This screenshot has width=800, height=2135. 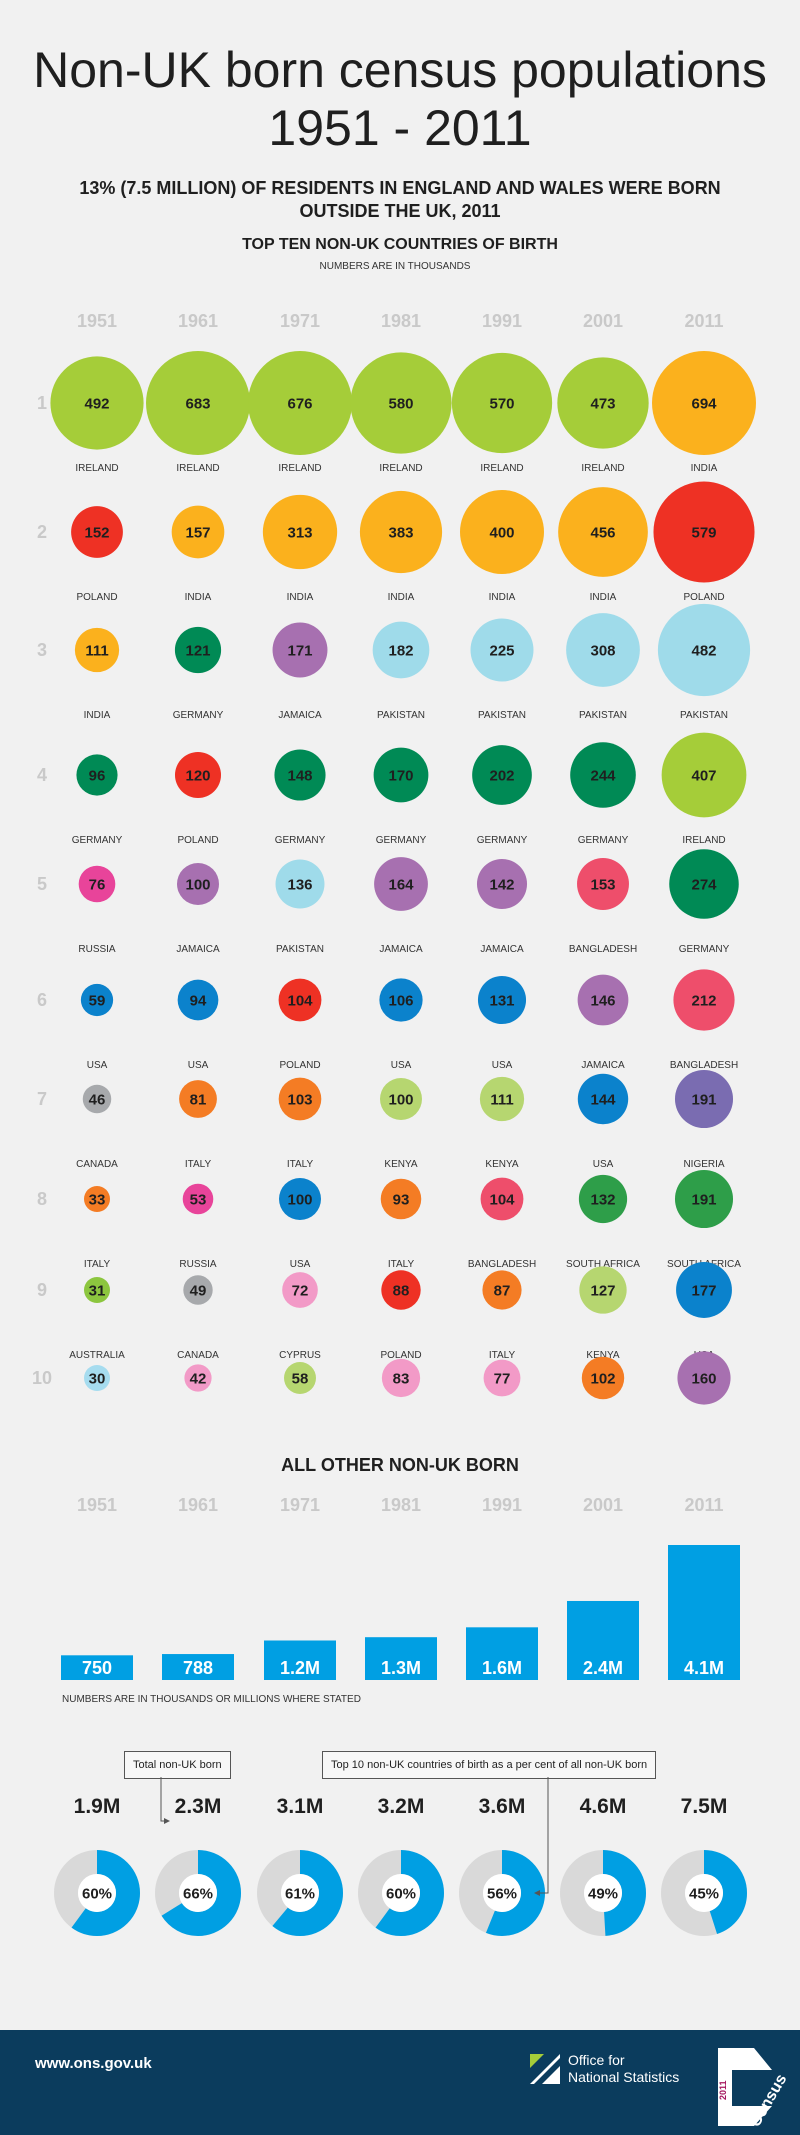 I want to click on bubble-value: 182, so click(x=400, y=651).